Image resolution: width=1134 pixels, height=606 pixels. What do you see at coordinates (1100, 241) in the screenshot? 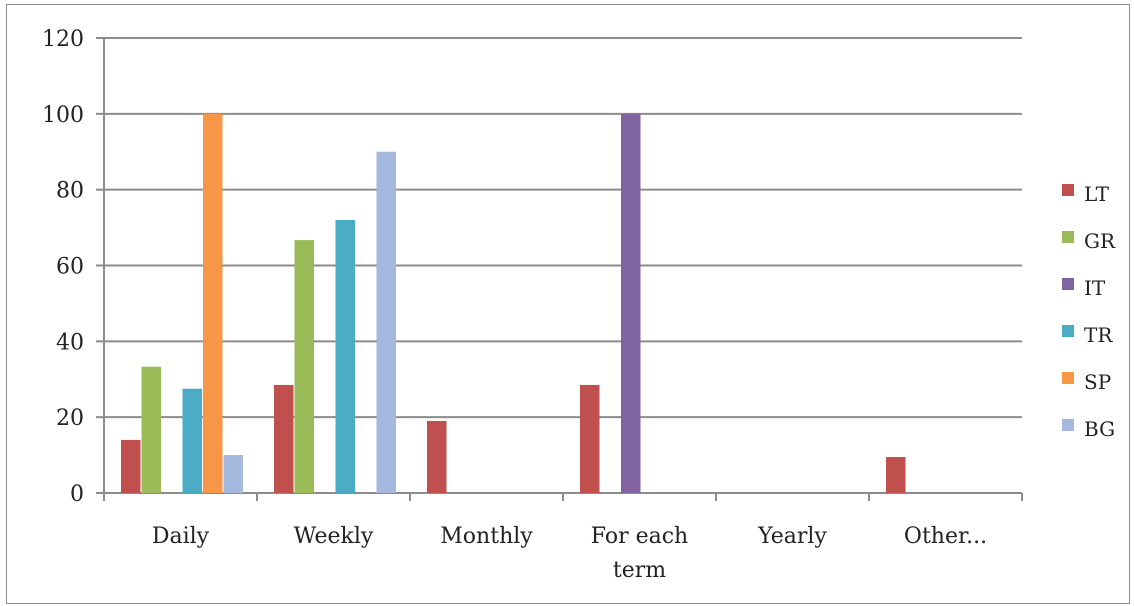
I see `legend-label-gr: GR` at bounding box center [1100, 241].